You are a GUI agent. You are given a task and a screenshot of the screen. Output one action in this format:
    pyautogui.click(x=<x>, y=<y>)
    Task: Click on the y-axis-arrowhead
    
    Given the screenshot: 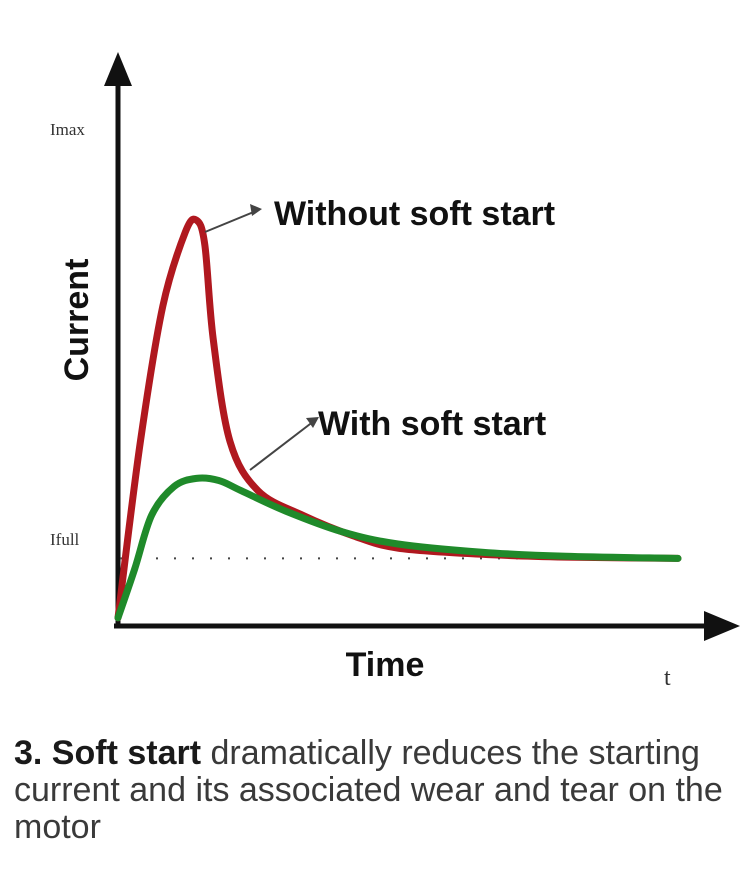 What is the action you would take?
    pyautogui.click(x=118, y=69)
    